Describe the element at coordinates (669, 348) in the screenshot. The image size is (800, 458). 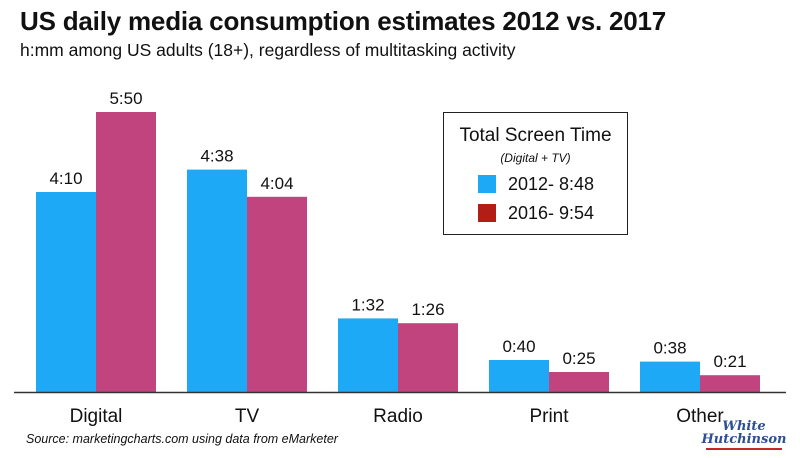
I see `data-label-other-2012: 0:38` at that location.